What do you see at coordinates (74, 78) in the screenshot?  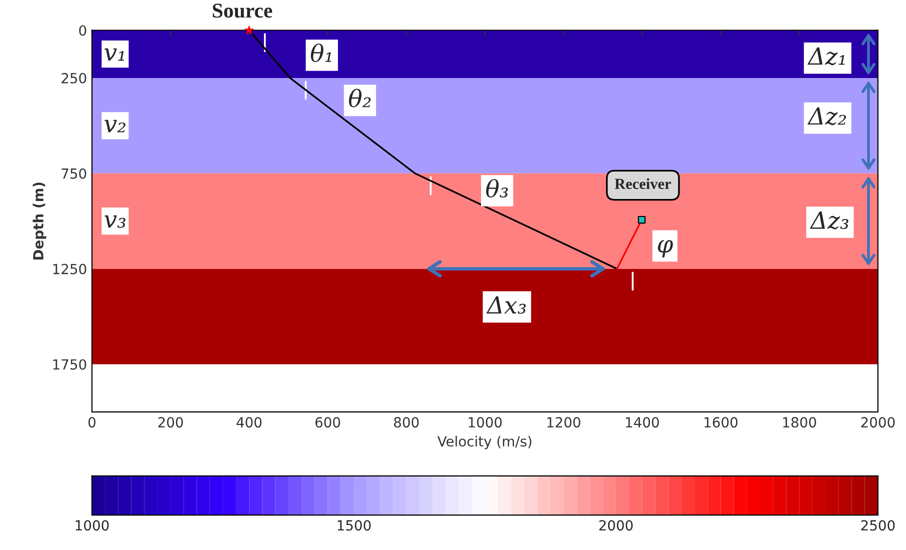 I see `y-tick-label: 250` at bounding box center [74, 78].